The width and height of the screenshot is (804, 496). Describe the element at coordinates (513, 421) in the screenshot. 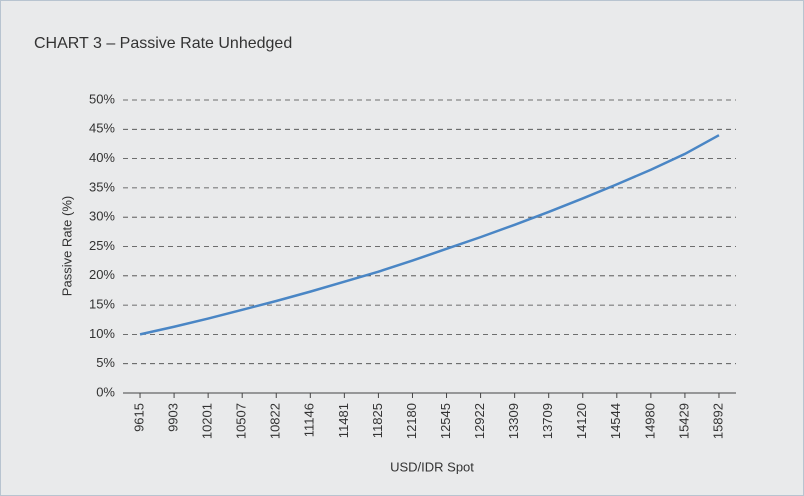

I see `x-tick-label: 13309` at that location.